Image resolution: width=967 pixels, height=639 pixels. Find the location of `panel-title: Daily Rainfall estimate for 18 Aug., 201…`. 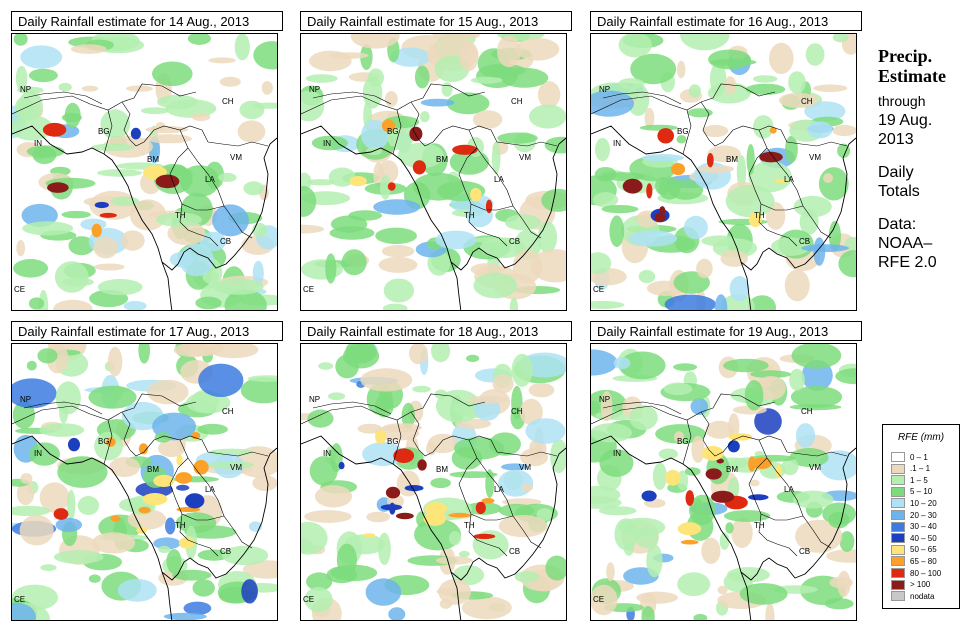

panel-title: Daily Rainfall estimate for 18 Aug., 201… is located at coordinates (436, 331).